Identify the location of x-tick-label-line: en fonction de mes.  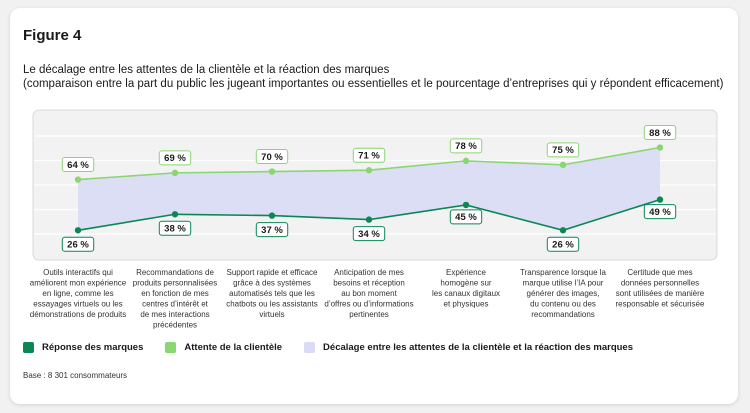
(175, 293).